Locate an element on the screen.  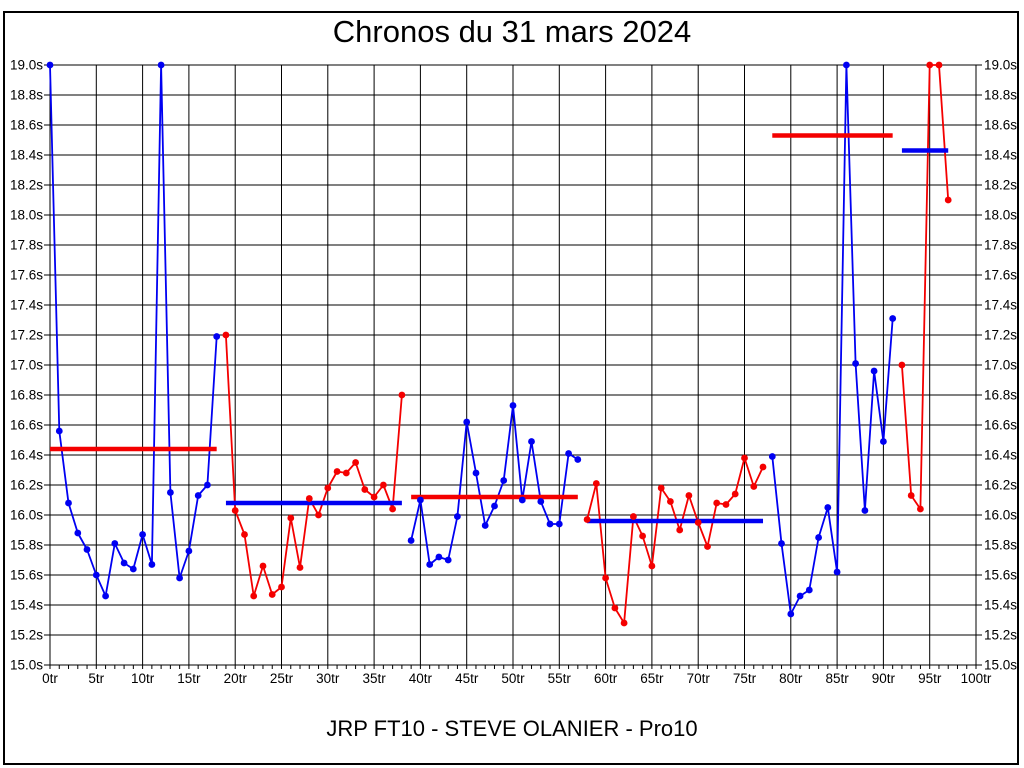
chart-subtitle: JRP FT10 - STEVE OLANIER - Pro10 is located at coordinates (512, 728).